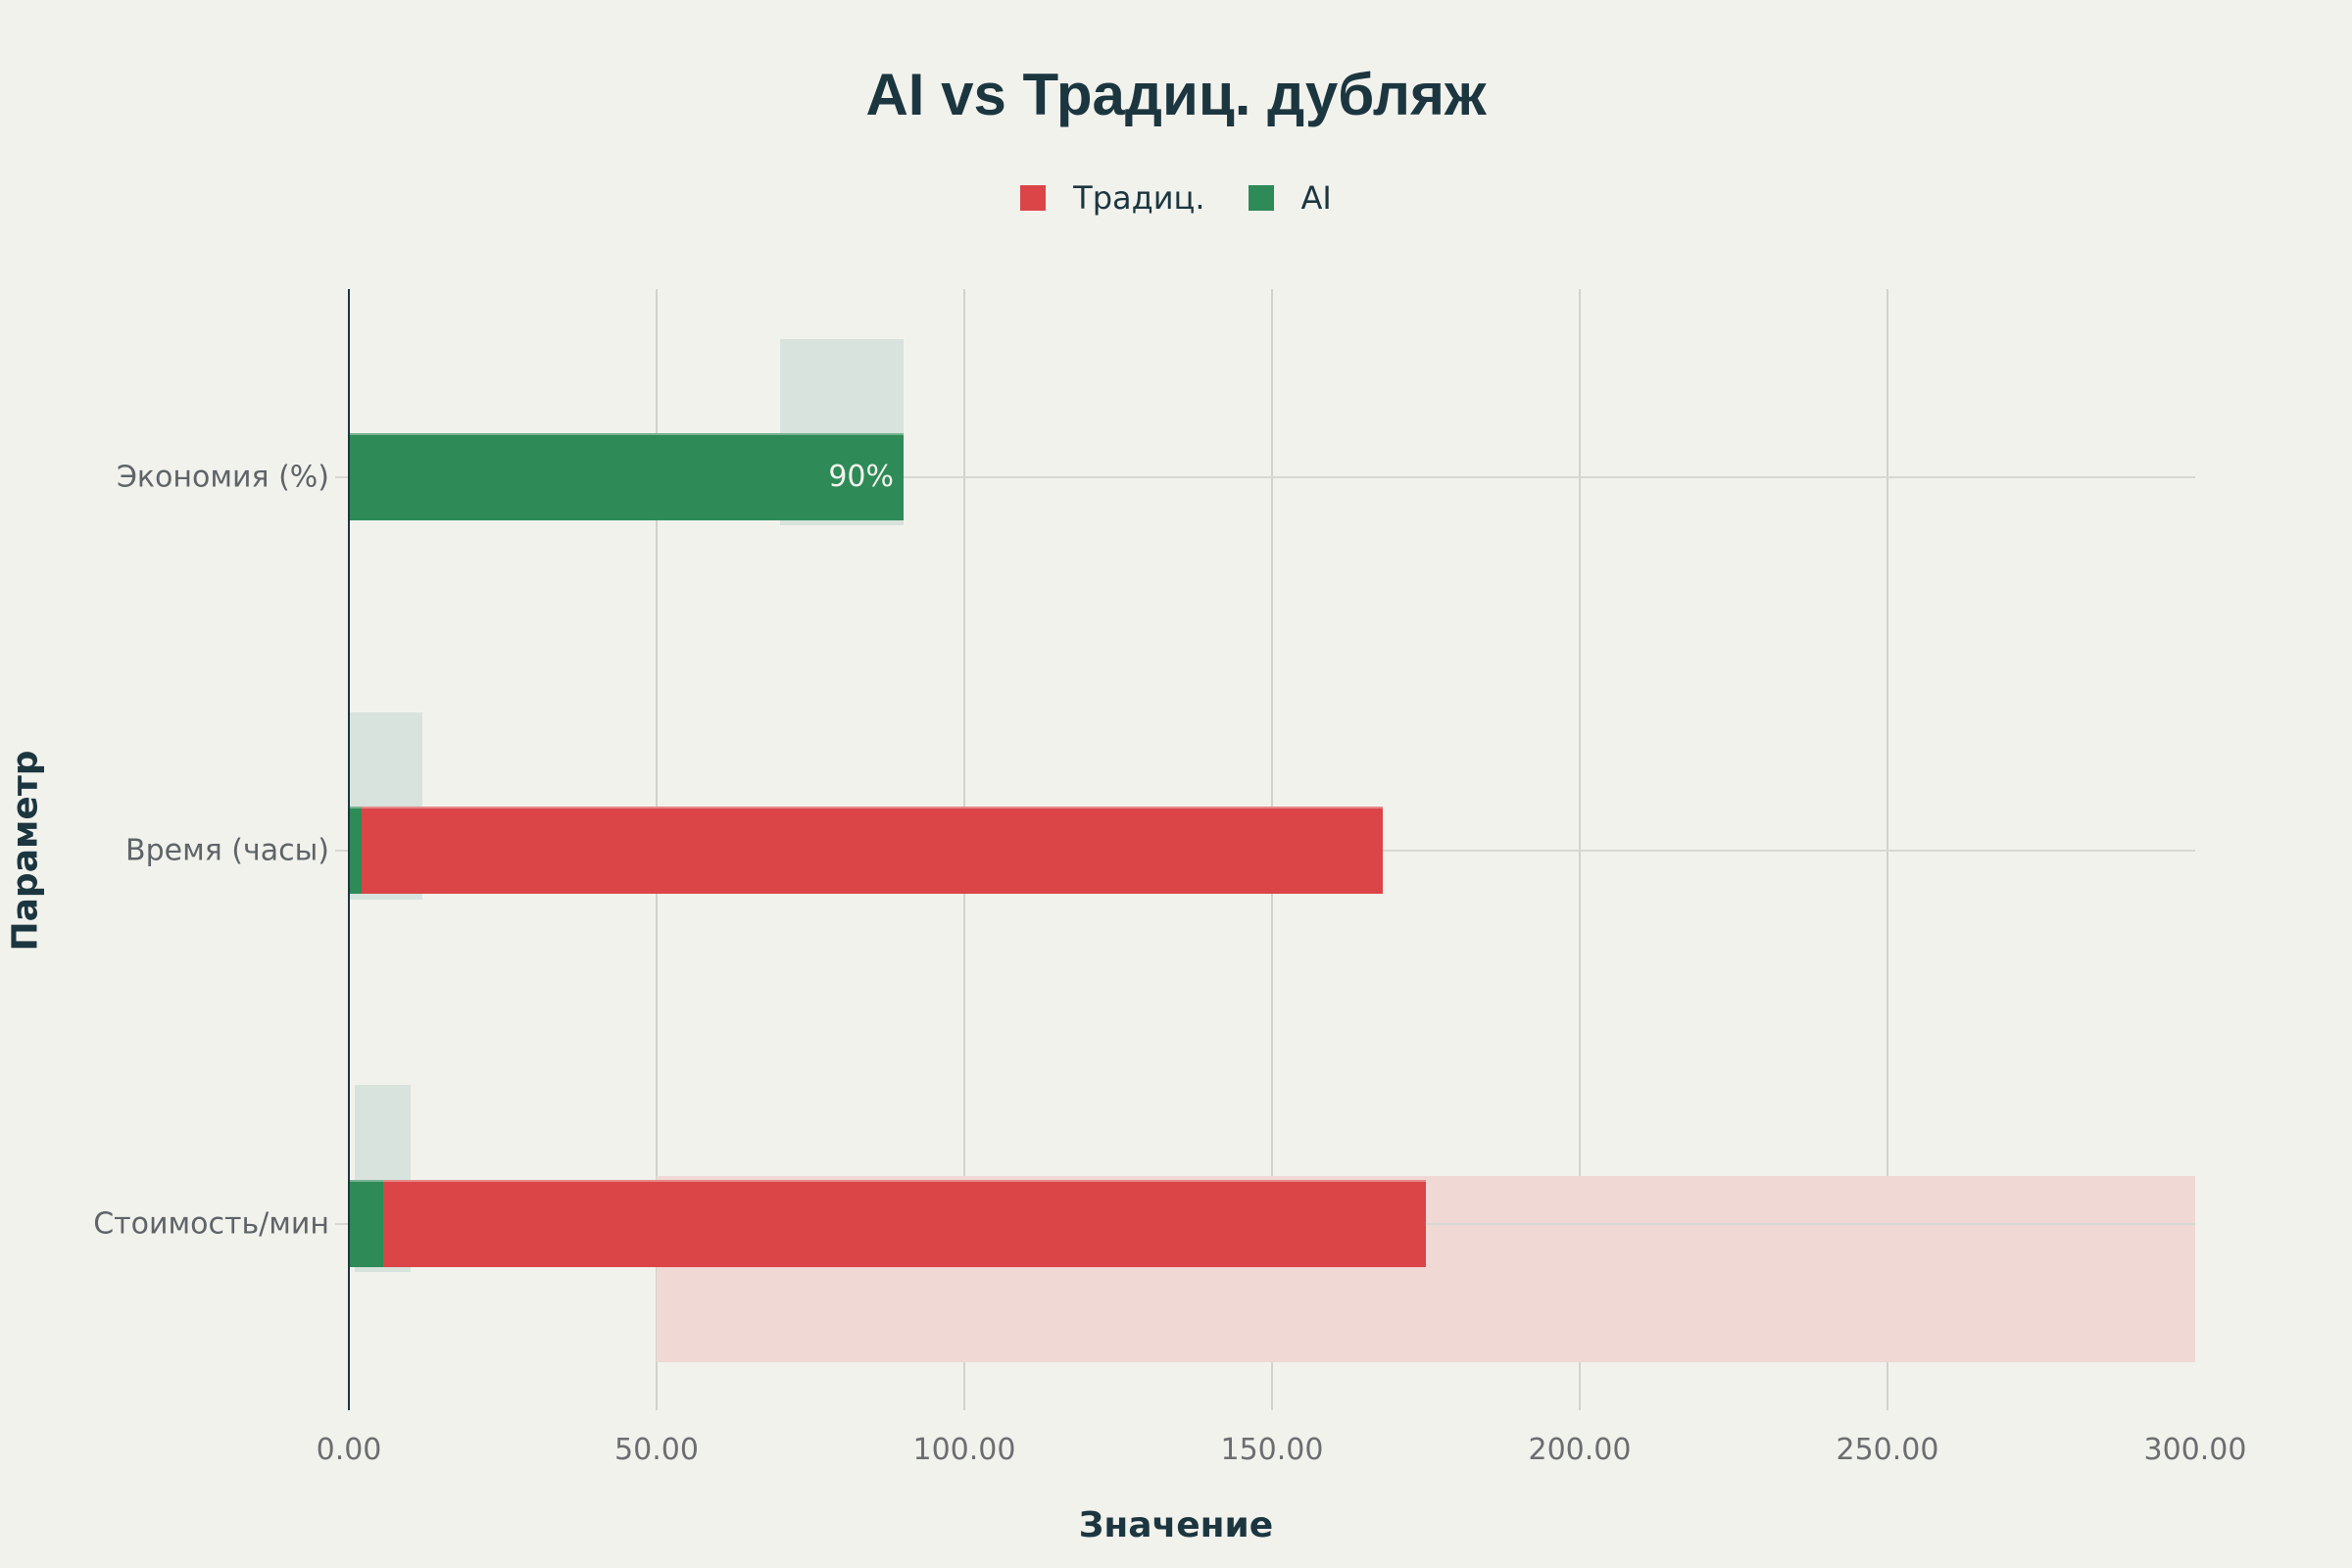 This screenshot has height=1568, width=2352. I want to click on legend-item-traditional: Традиц., so click(1112, 198).